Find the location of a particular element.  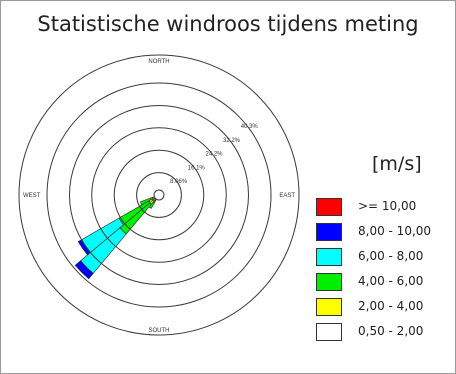

legend-item: 8,00 - 10,00 is located at coordinates (381, 233).